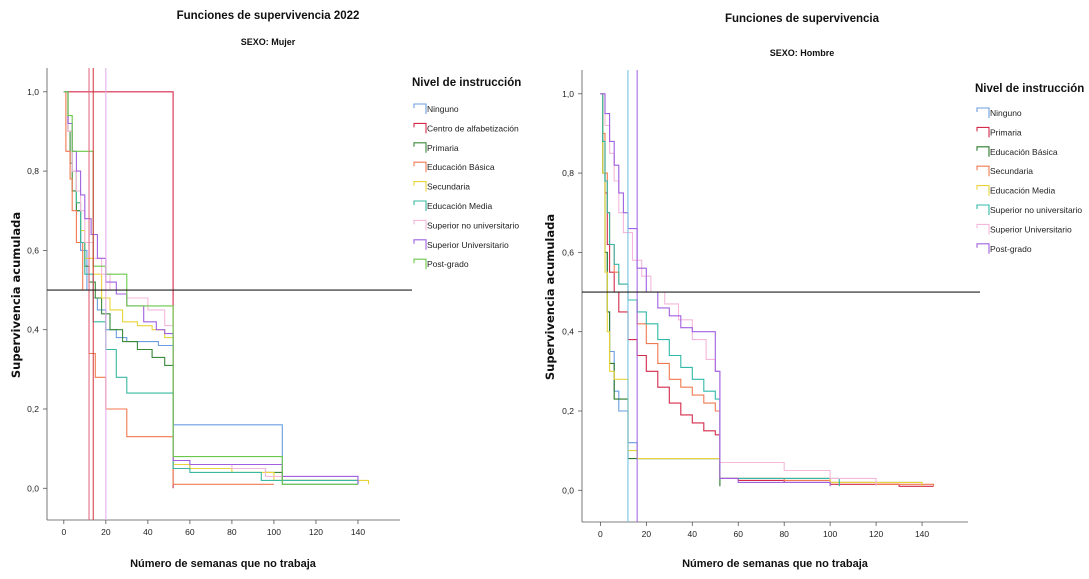 The width and height of the screenshot is (1089, 579). I want to click on chart-subtitle: SEXO: Mujer, so click(268, 42).